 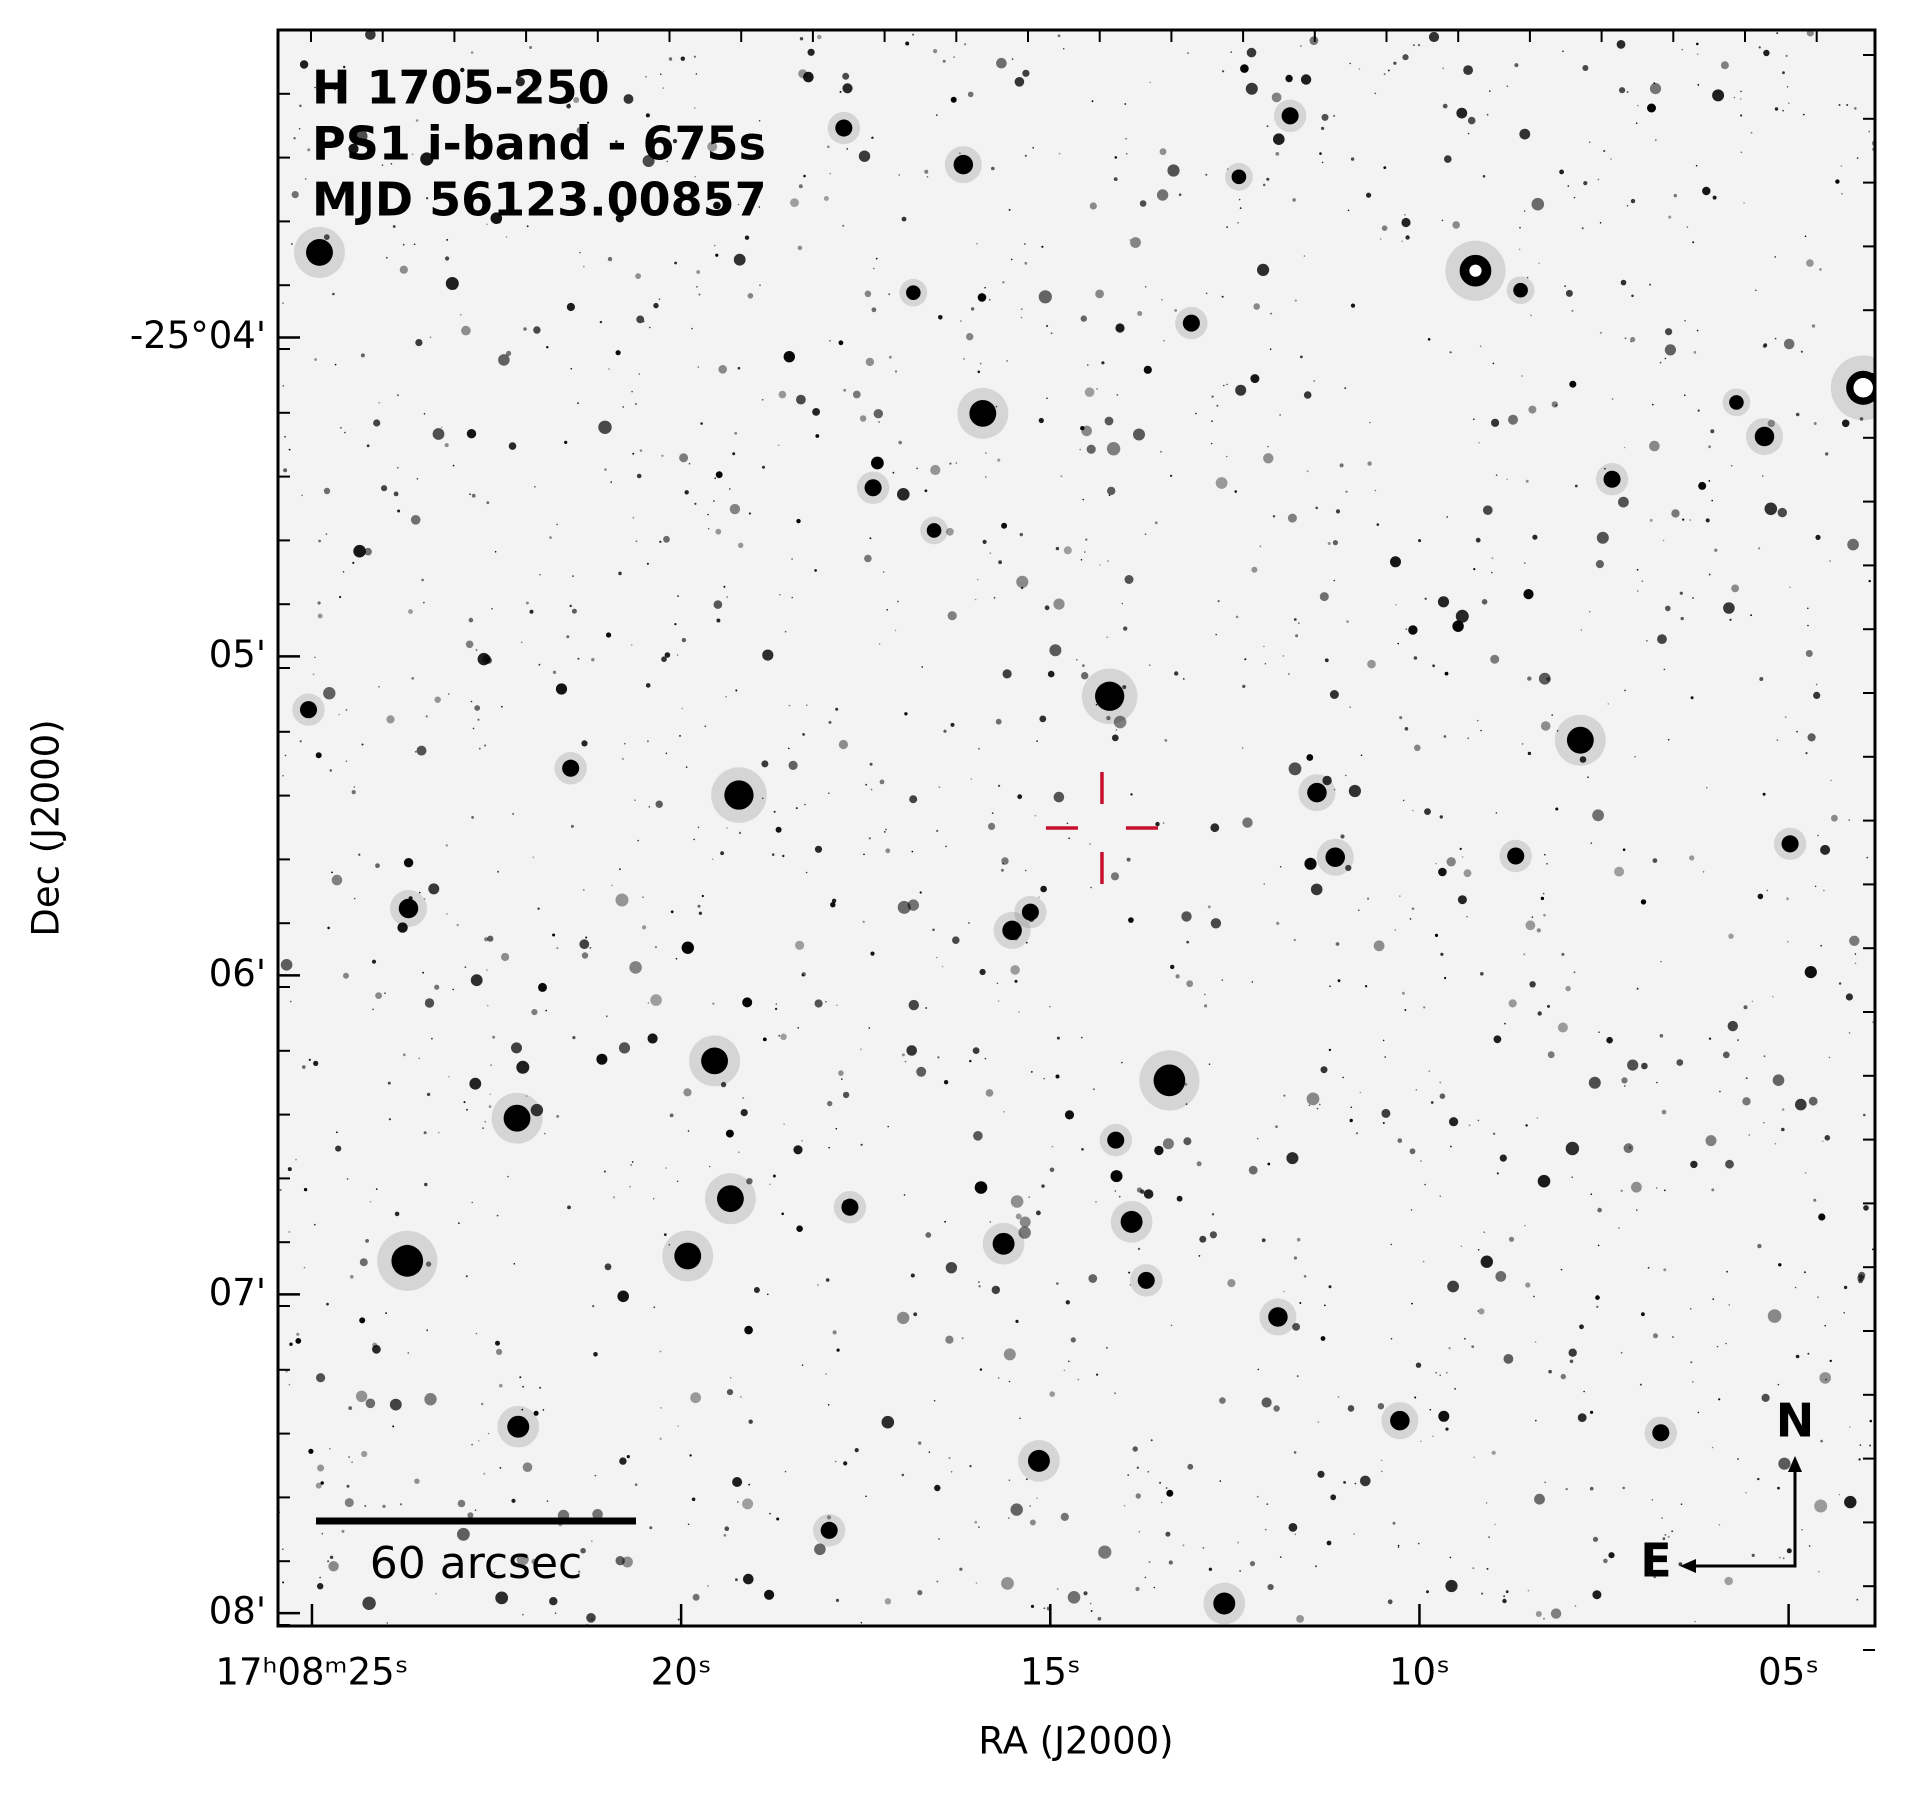 What do you see at coordinates (1743, 1517) in the screenshot?
I see `compass-arrows` at bounding box center [1743, 1517].